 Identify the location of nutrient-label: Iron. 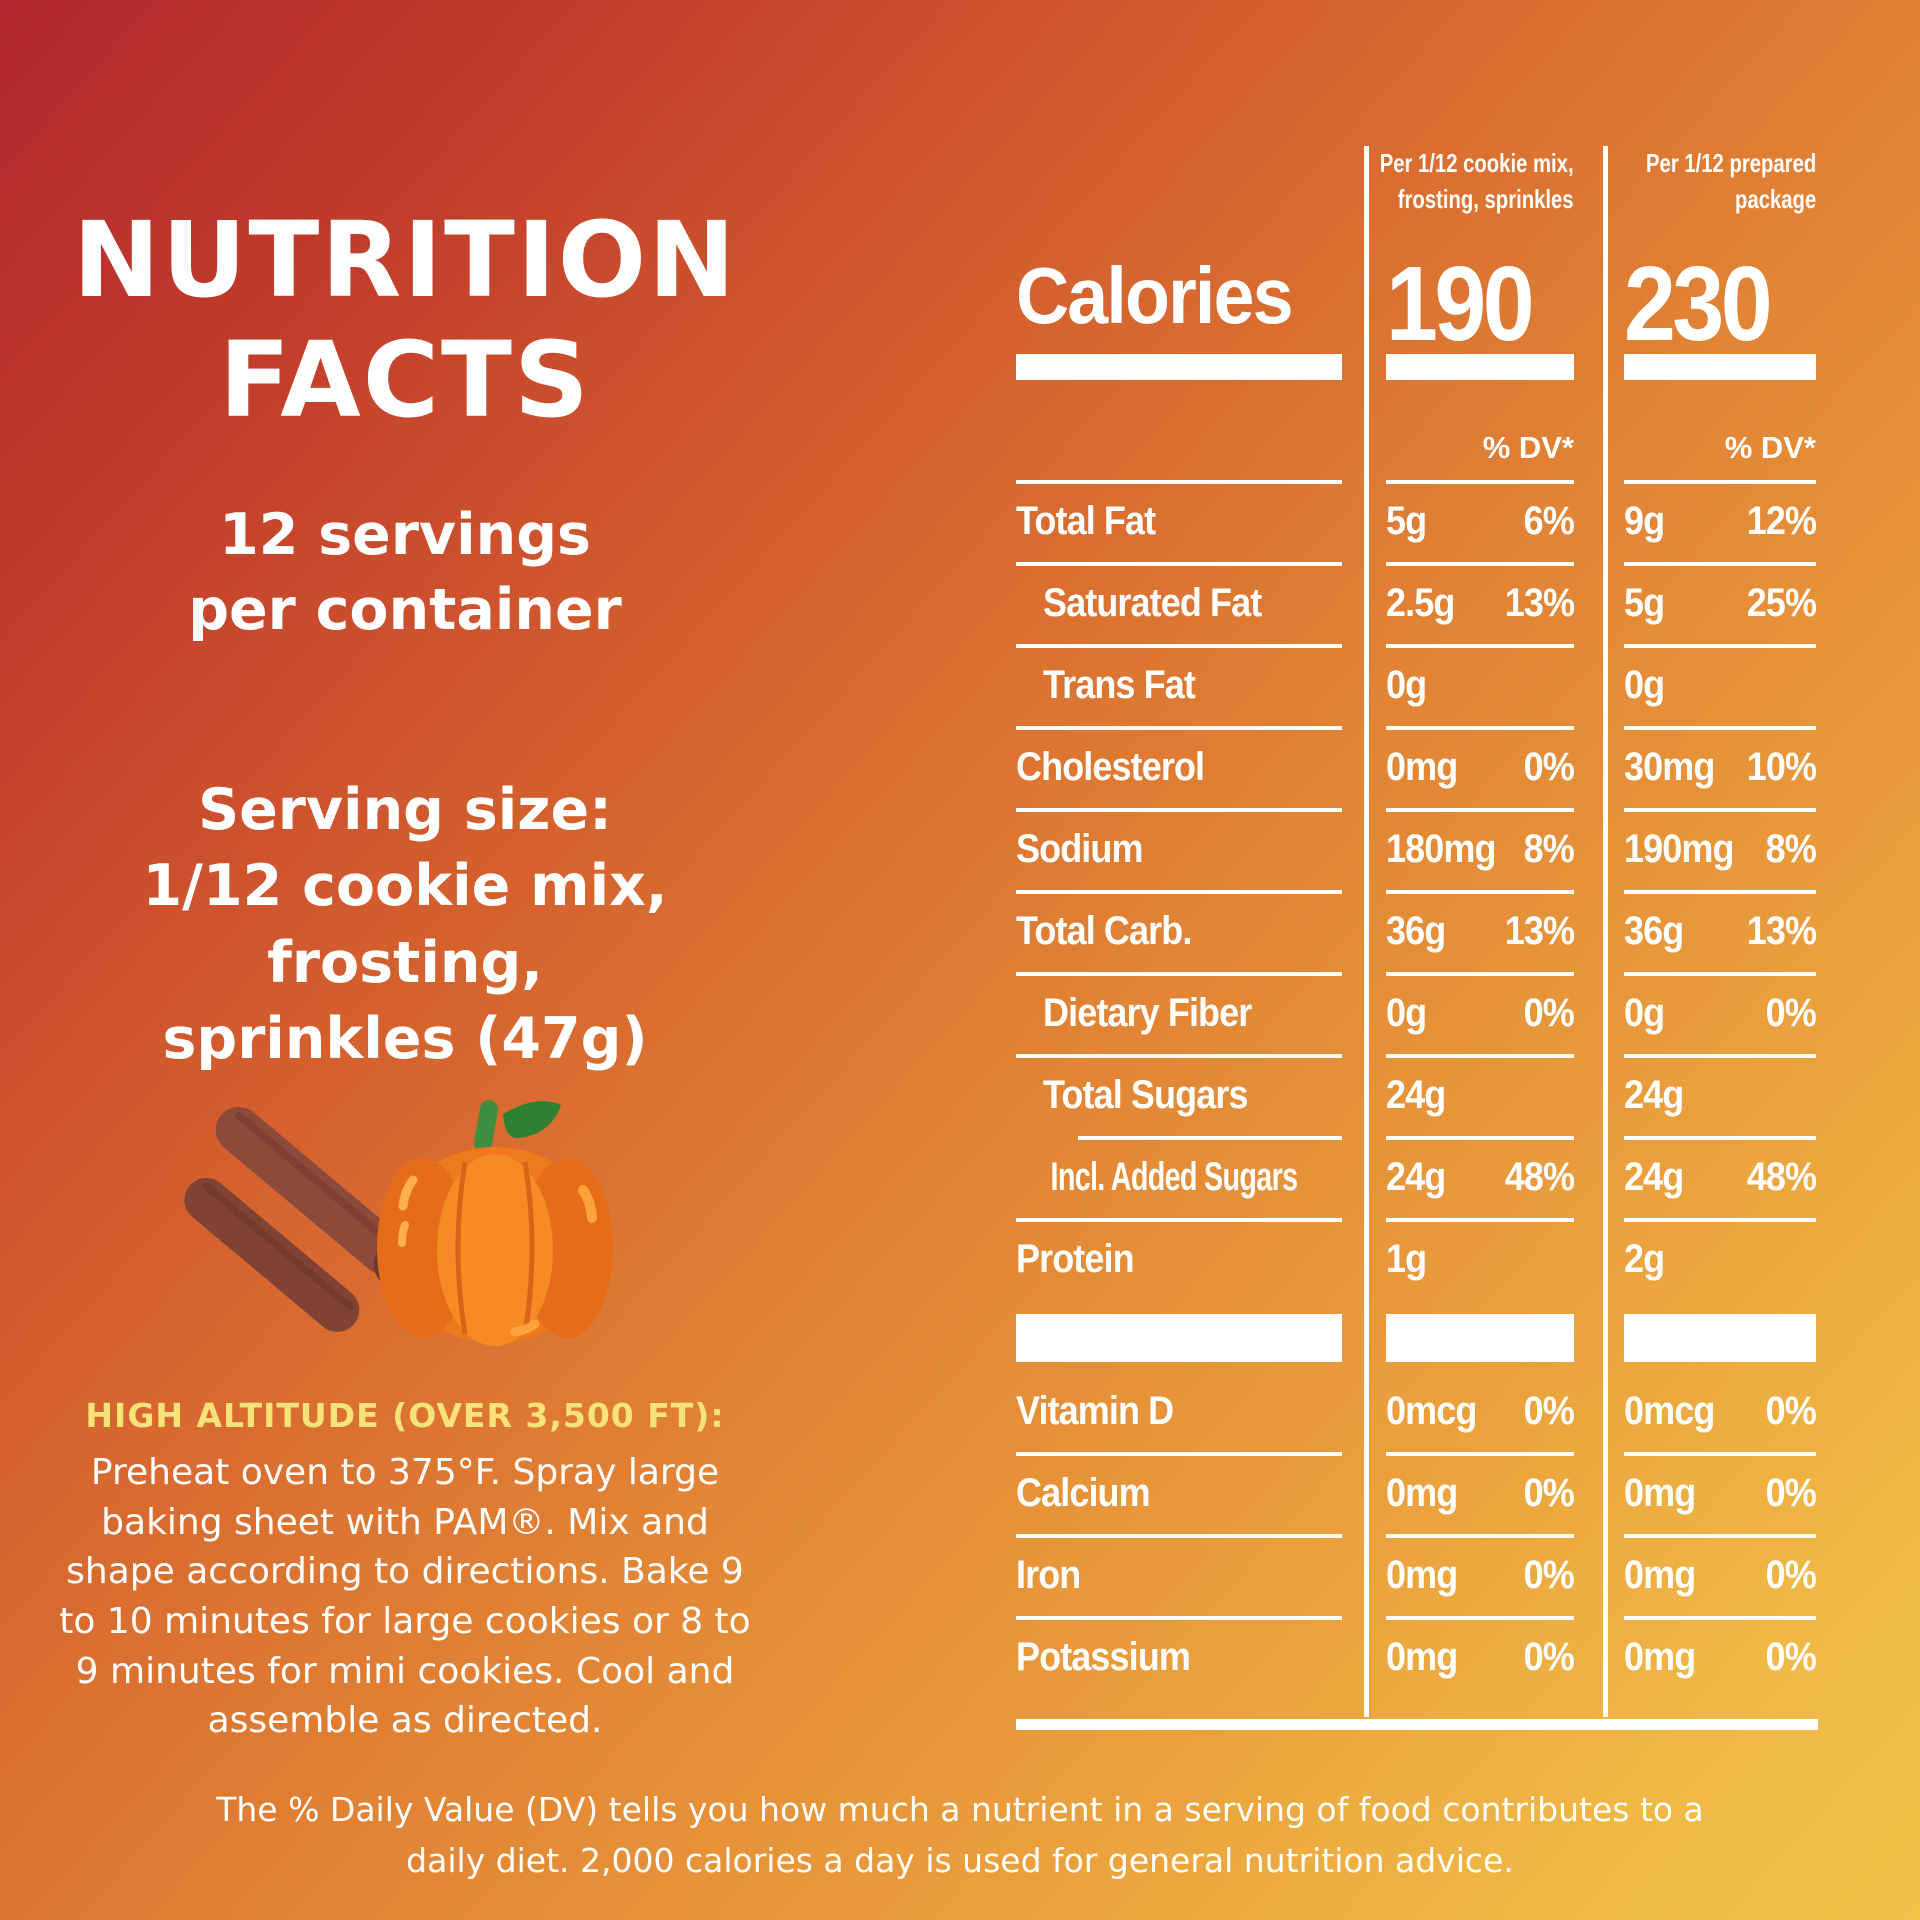
(1048, 1574).